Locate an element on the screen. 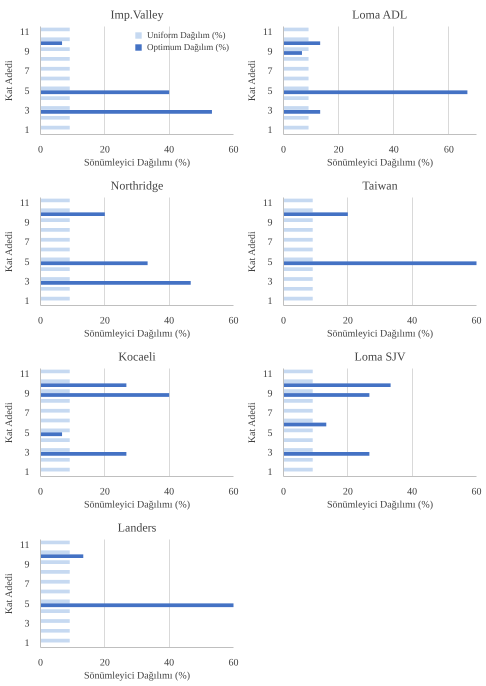  chart-title: Landers is located at coordinates (137, 527).